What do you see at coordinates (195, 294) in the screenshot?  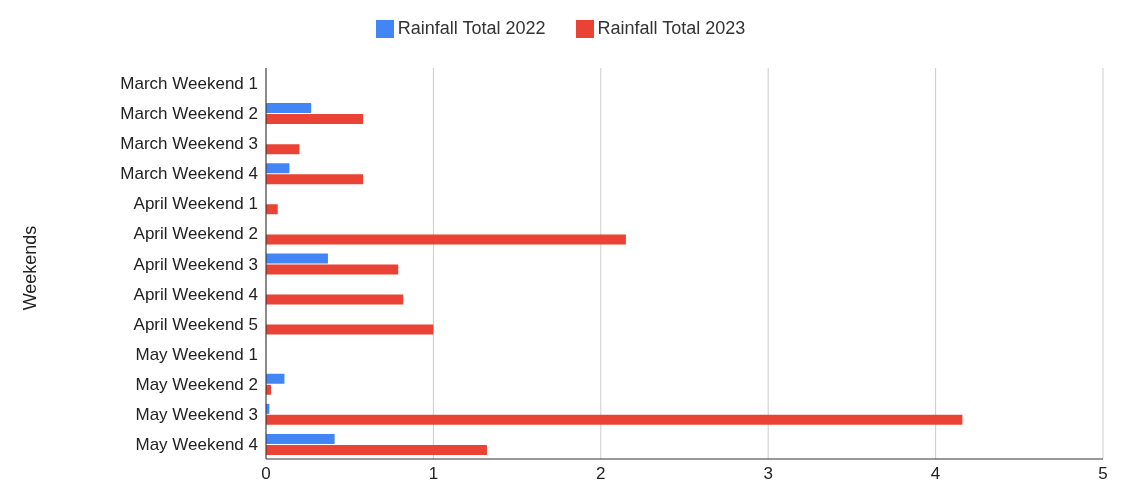 I see `y-tick-label: April Weekend 4` at bounding box center [195, 294].